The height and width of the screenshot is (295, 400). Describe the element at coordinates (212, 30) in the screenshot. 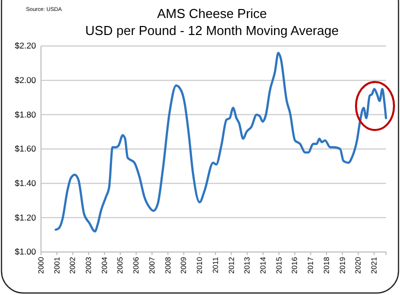

I see `chart-subtitle: USD per Pound - 12 Month Moving Average` at that location.